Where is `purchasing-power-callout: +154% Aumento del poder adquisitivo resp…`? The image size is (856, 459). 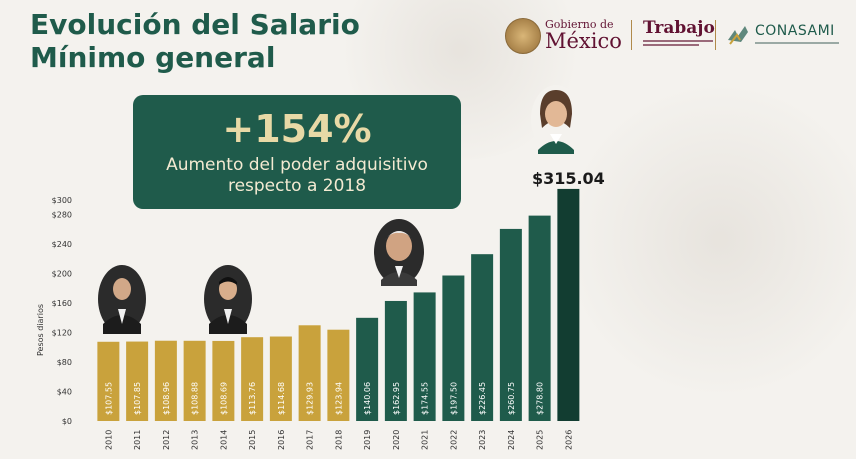 purchasing-power-callout: +154% Aumento del poder adquisitivo resp… is located at coordinates (297, 152).